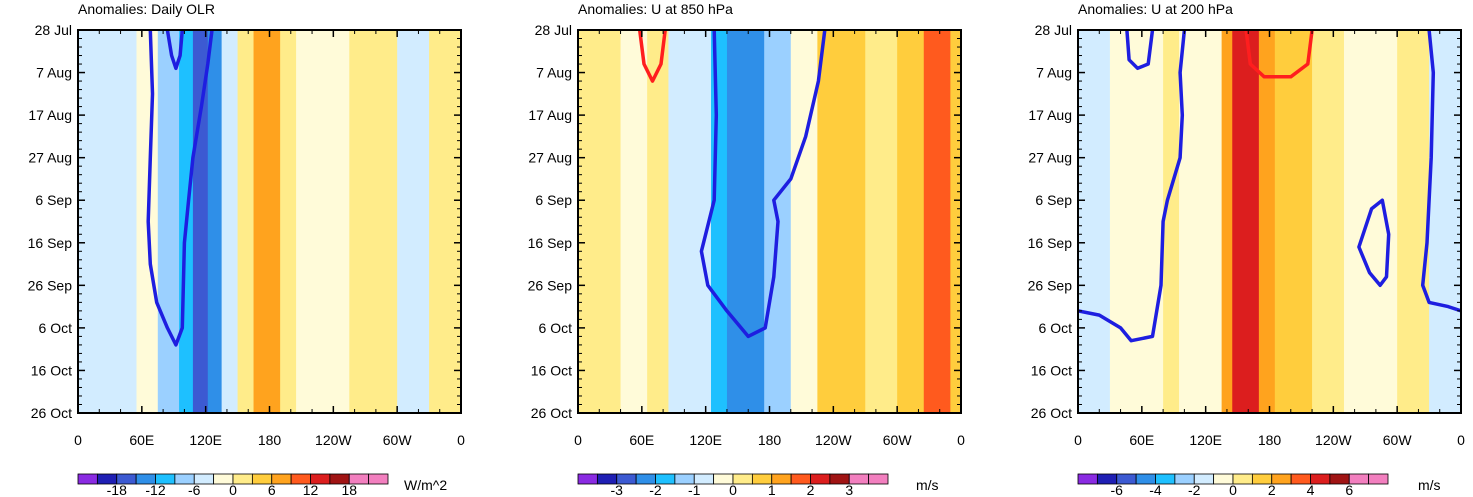 The image size is (1473, 497). I want to click on colorbar-label: -1, so click(694, 489).